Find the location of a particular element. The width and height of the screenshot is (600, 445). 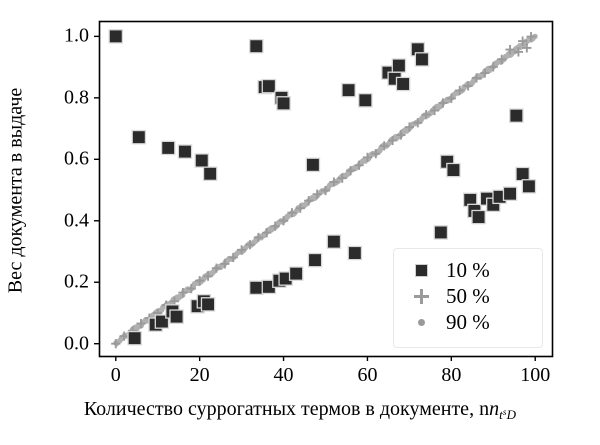

x-tick-label-0: 0 is located at coordinates (115, 375).